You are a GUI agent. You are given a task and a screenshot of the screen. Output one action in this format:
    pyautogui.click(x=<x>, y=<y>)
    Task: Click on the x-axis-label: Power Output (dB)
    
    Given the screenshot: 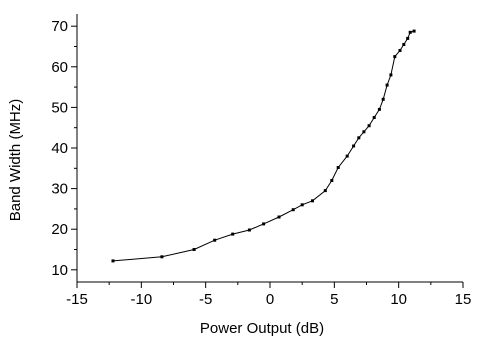 What is the action you would take?
    pyautogui.click(x=262, y=328)
    